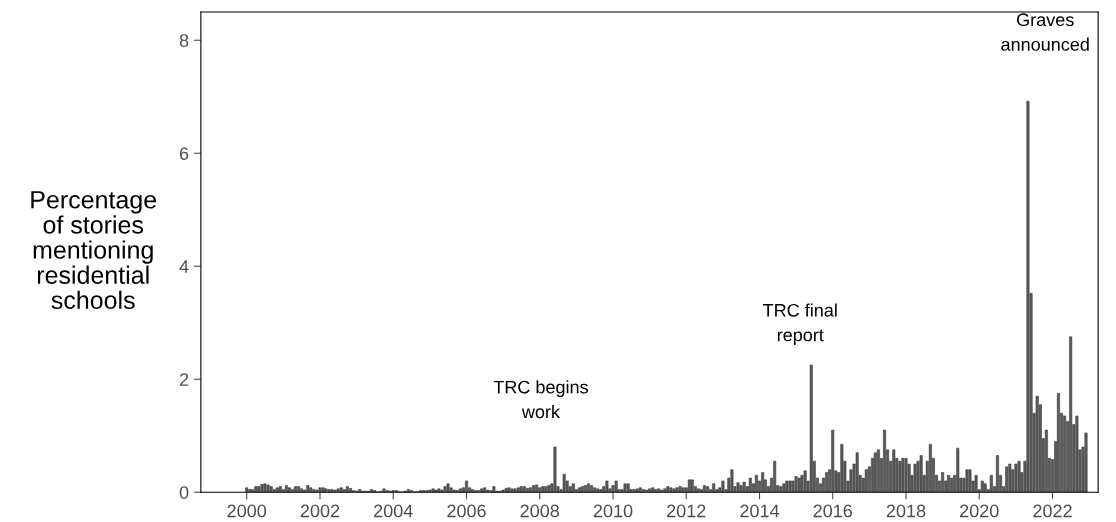 The height and width of the screenshot is (522, 1116). Describe the element at coordinates (393, 511) in the screenshot. I see `x-tick-label: 2004` at that location.